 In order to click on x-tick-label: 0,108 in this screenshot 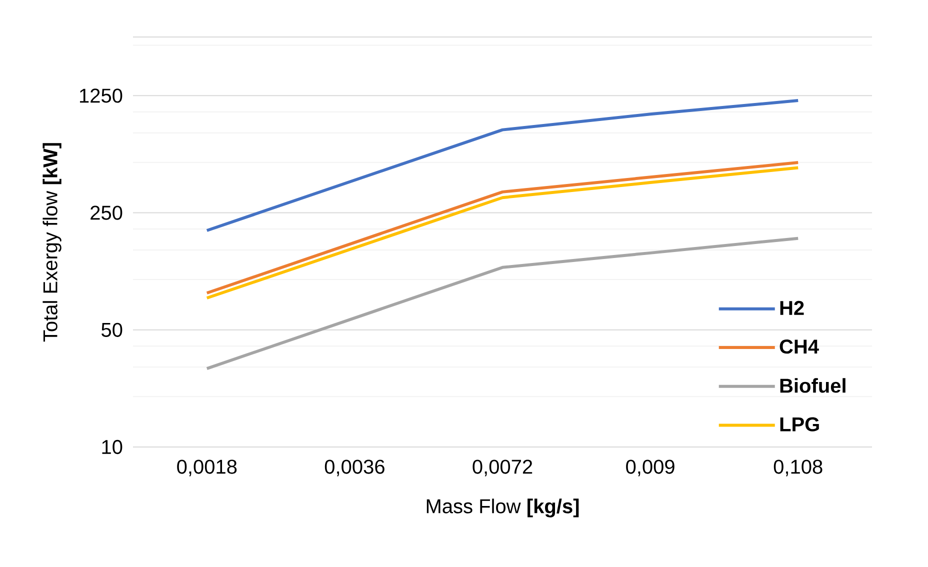, I will do `click(798, 468)`.